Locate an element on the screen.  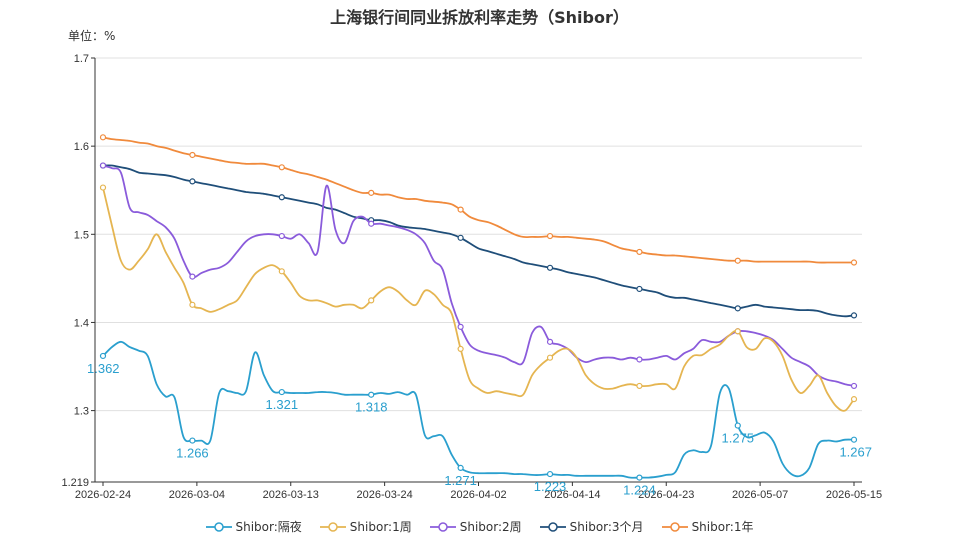
legend-label: Shibor:3个月 is located at coordinates (606, 527).